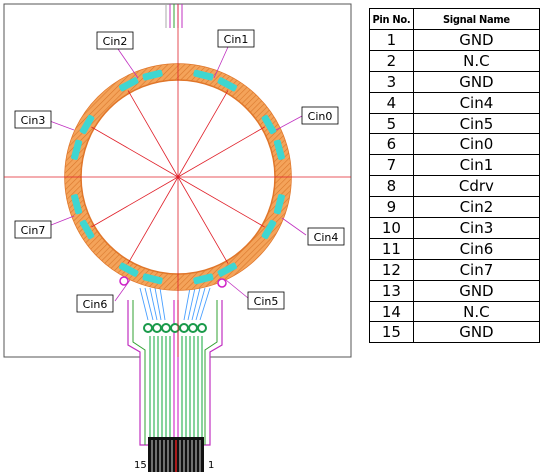 This screenshot has width=540, height=472. I want to click on svg-text: Cin7, so click(33, 230).